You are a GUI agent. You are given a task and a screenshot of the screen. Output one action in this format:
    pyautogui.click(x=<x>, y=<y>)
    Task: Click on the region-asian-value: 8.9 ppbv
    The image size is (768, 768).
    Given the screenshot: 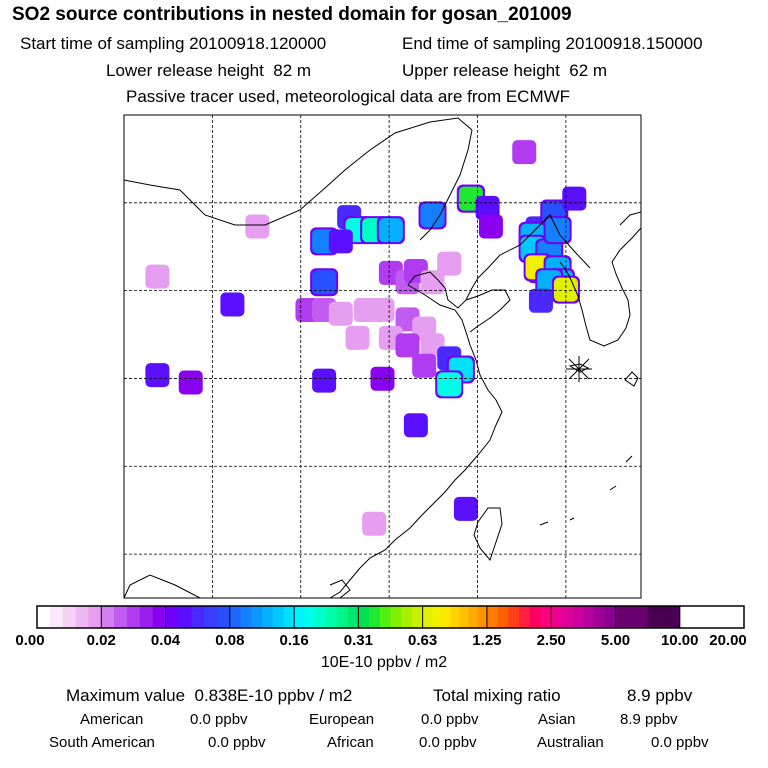 What is the action you would take?
    pyautogui.click(x=649, y=719)
    